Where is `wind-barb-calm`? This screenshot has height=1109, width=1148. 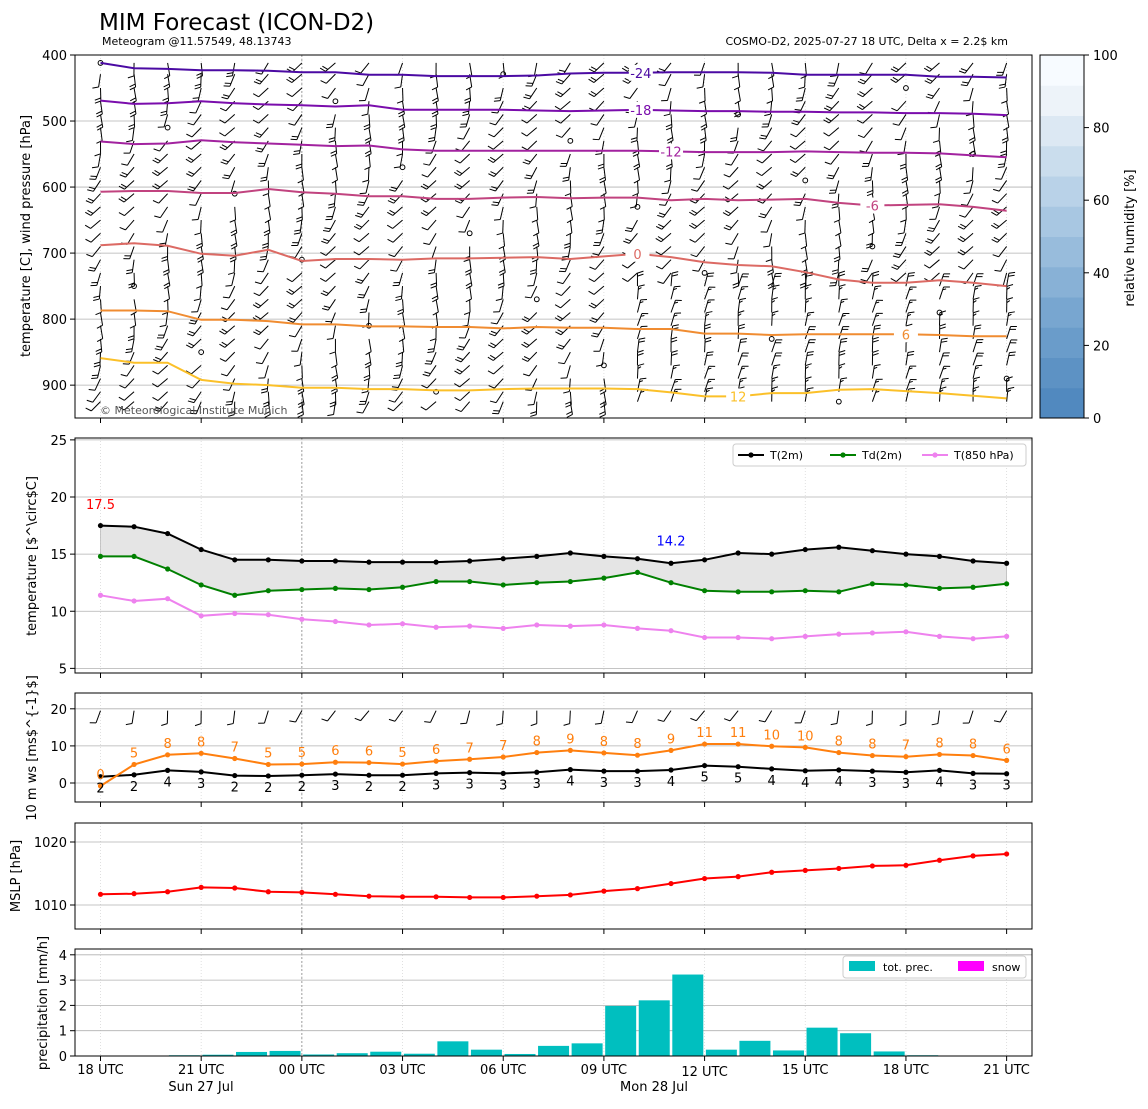
wind-barb-calm is located at coordinates (838, 401).